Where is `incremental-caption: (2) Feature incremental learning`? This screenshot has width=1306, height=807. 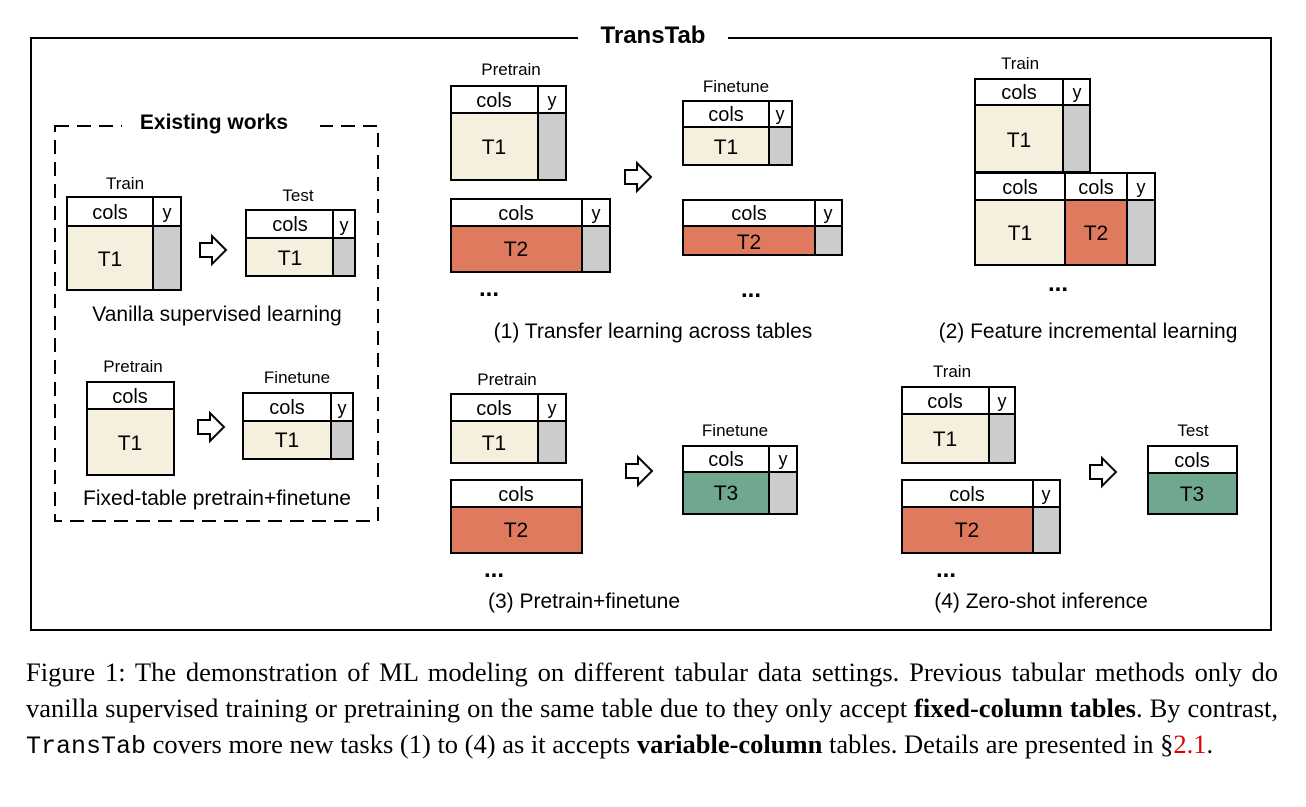 incremental-caption: (2) Feature incremental learning is located at coordinates (1088, 331).